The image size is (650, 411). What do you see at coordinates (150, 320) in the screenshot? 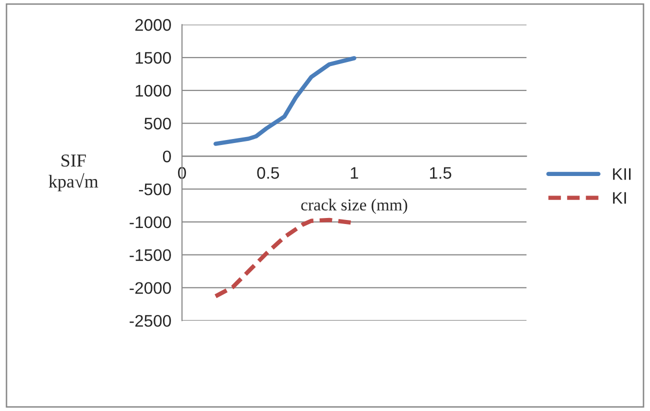
I see `y-tick-label: -2500` at bounding box center [150, 320].